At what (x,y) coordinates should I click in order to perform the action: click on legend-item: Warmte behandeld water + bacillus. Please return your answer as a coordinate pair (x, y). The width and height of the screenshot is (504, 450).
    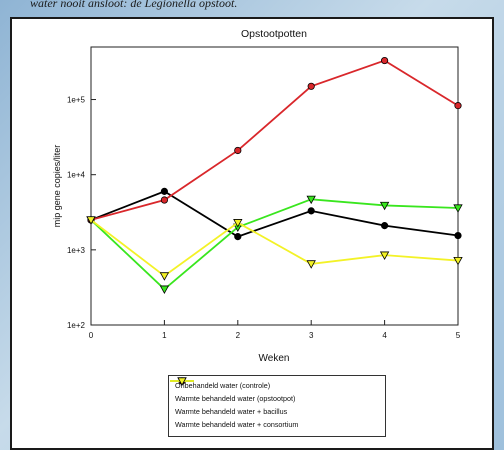
    Looking at the image, I should click on (274, 397).